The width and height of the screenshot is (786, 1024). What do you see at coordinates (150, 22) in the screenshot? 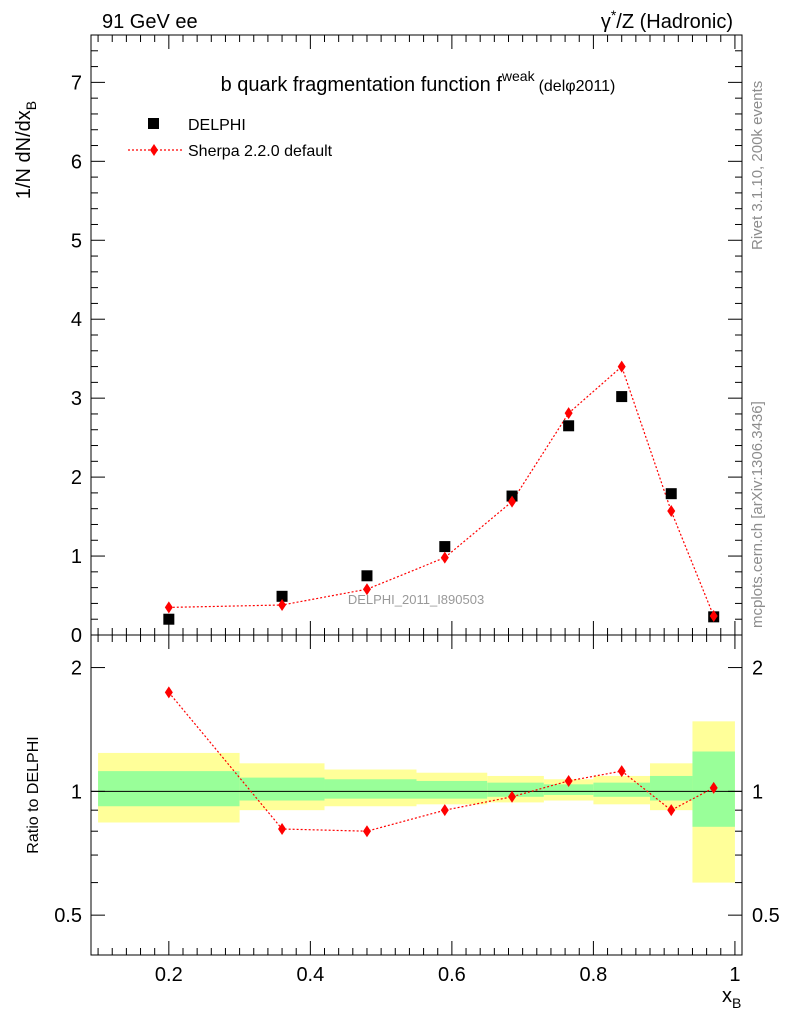
I see `header-left: 91 GeV ee` at bounding box center [150, 22].